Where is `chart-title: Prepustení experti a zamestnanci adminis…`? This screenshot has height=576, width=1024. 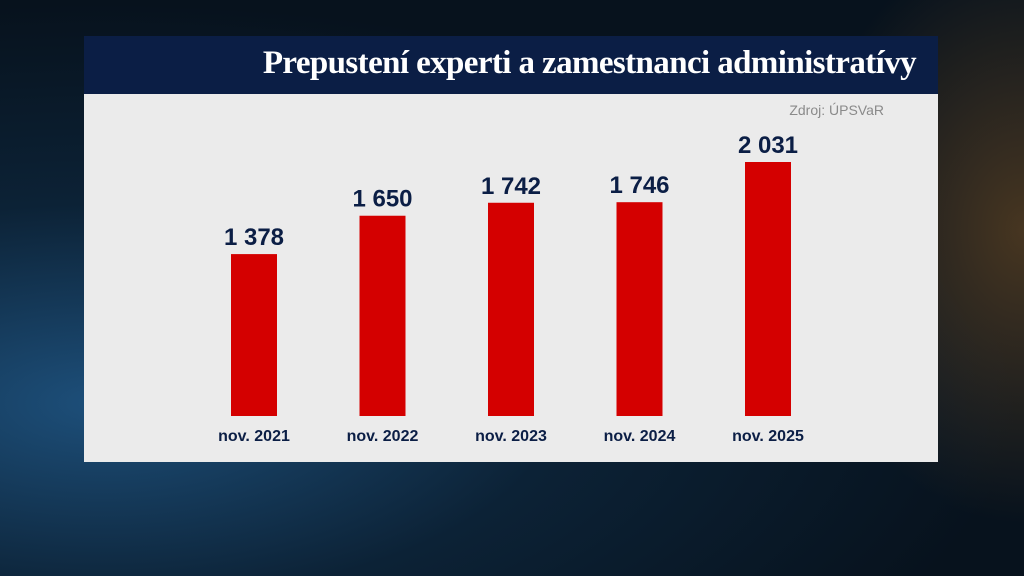 chart-title: Prepustení experti a zamestnanci adminis… is located at coordinates (589, 63).